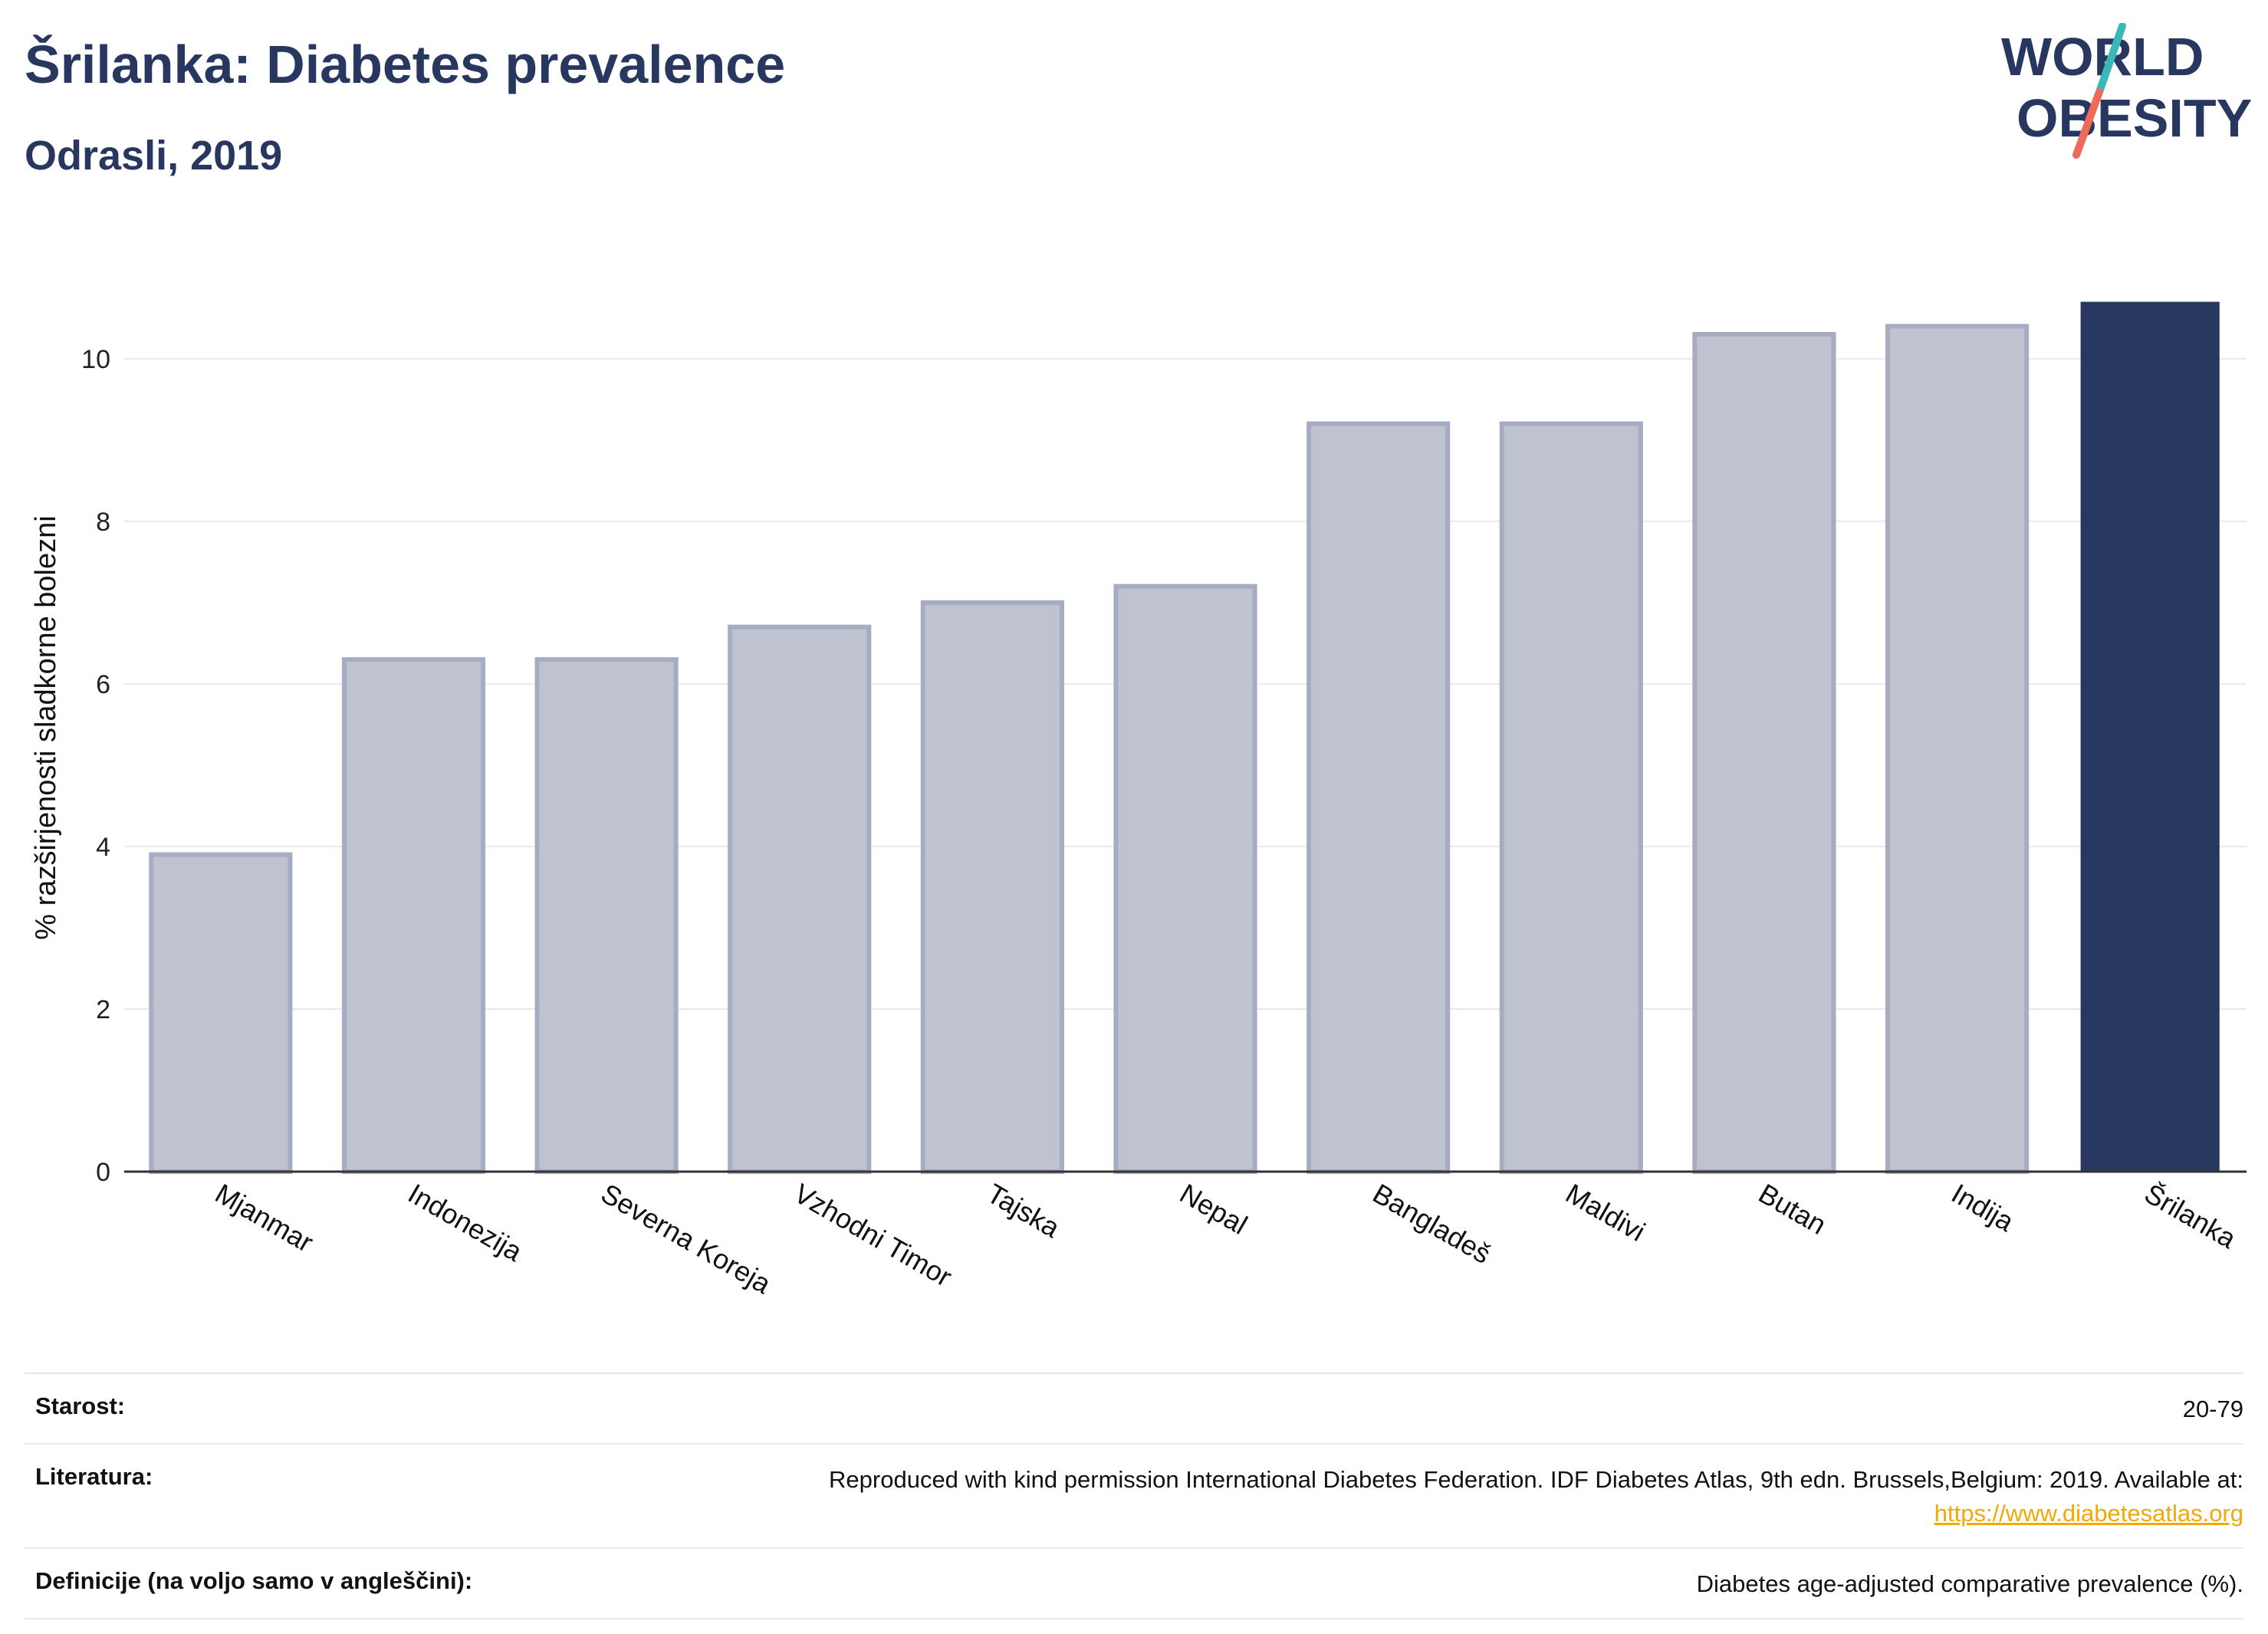 This screenshot has height=1634, width=2268. I want to click on y-tick-label: 8, so click(103, 523).